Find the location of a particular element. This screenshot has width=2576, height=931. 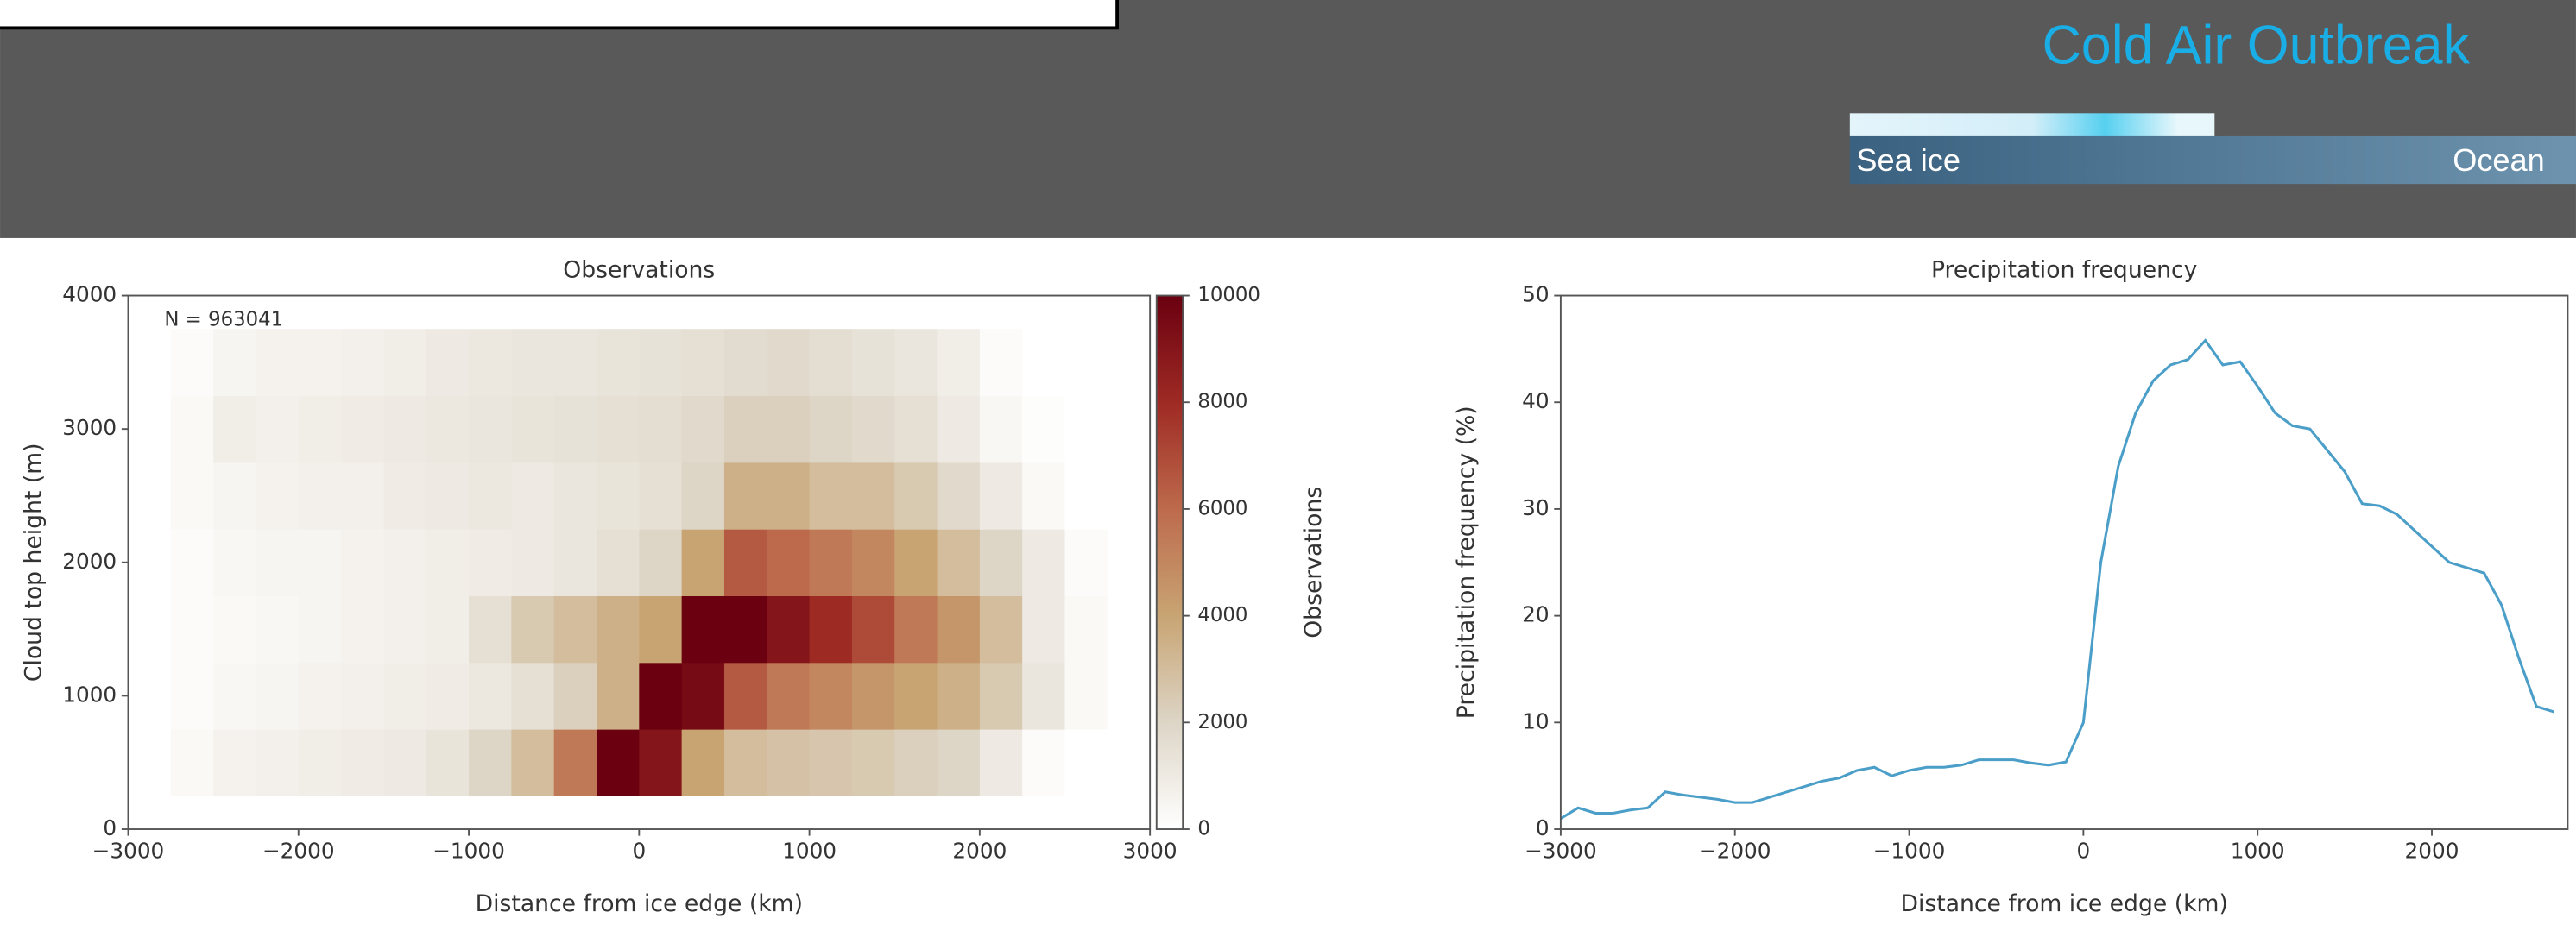

y-tick-label: 10 is located at coordinates (1535, 720).